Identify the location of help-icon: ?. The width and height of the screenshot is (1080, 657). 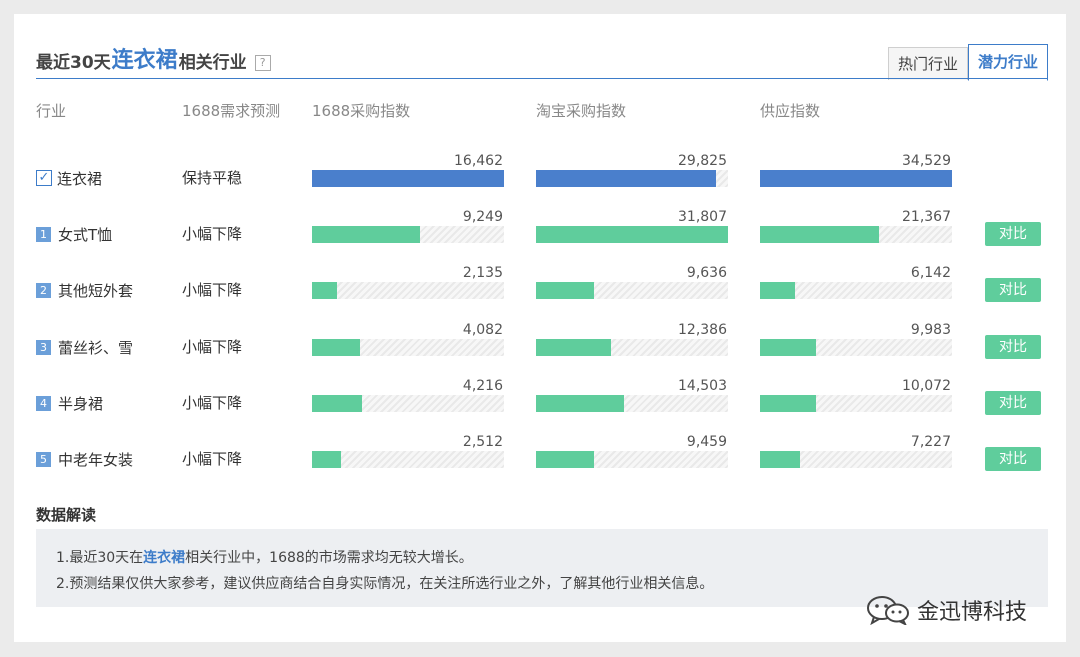
(262, 63).